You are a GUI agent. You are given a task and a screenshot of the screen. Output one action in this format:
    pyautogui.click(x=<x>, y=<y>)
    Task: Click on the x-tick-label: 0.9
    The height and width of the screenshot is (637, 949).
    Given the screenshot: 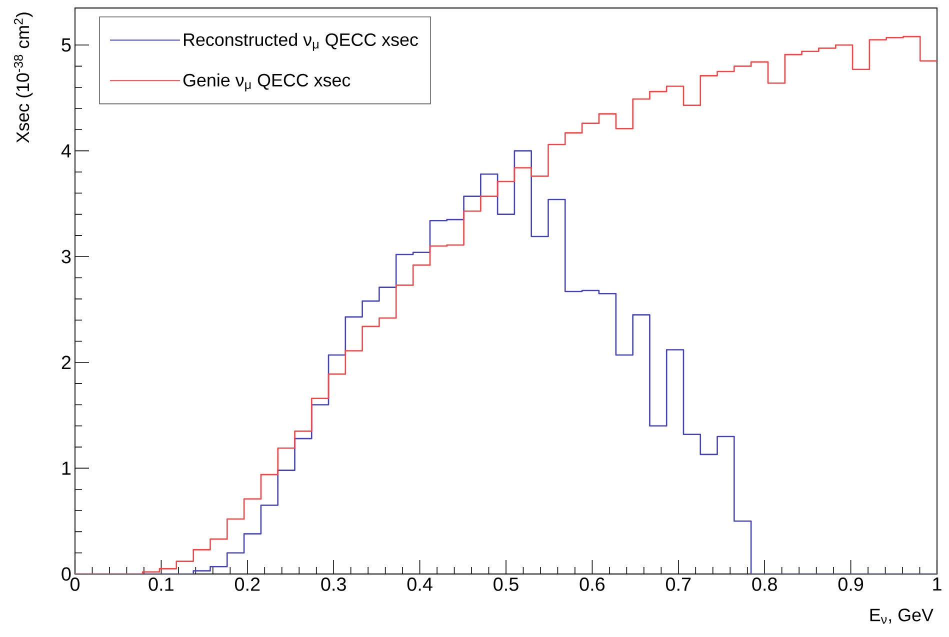 What is the action you would take?
    pyautogui.click(x=851, y=584)
    